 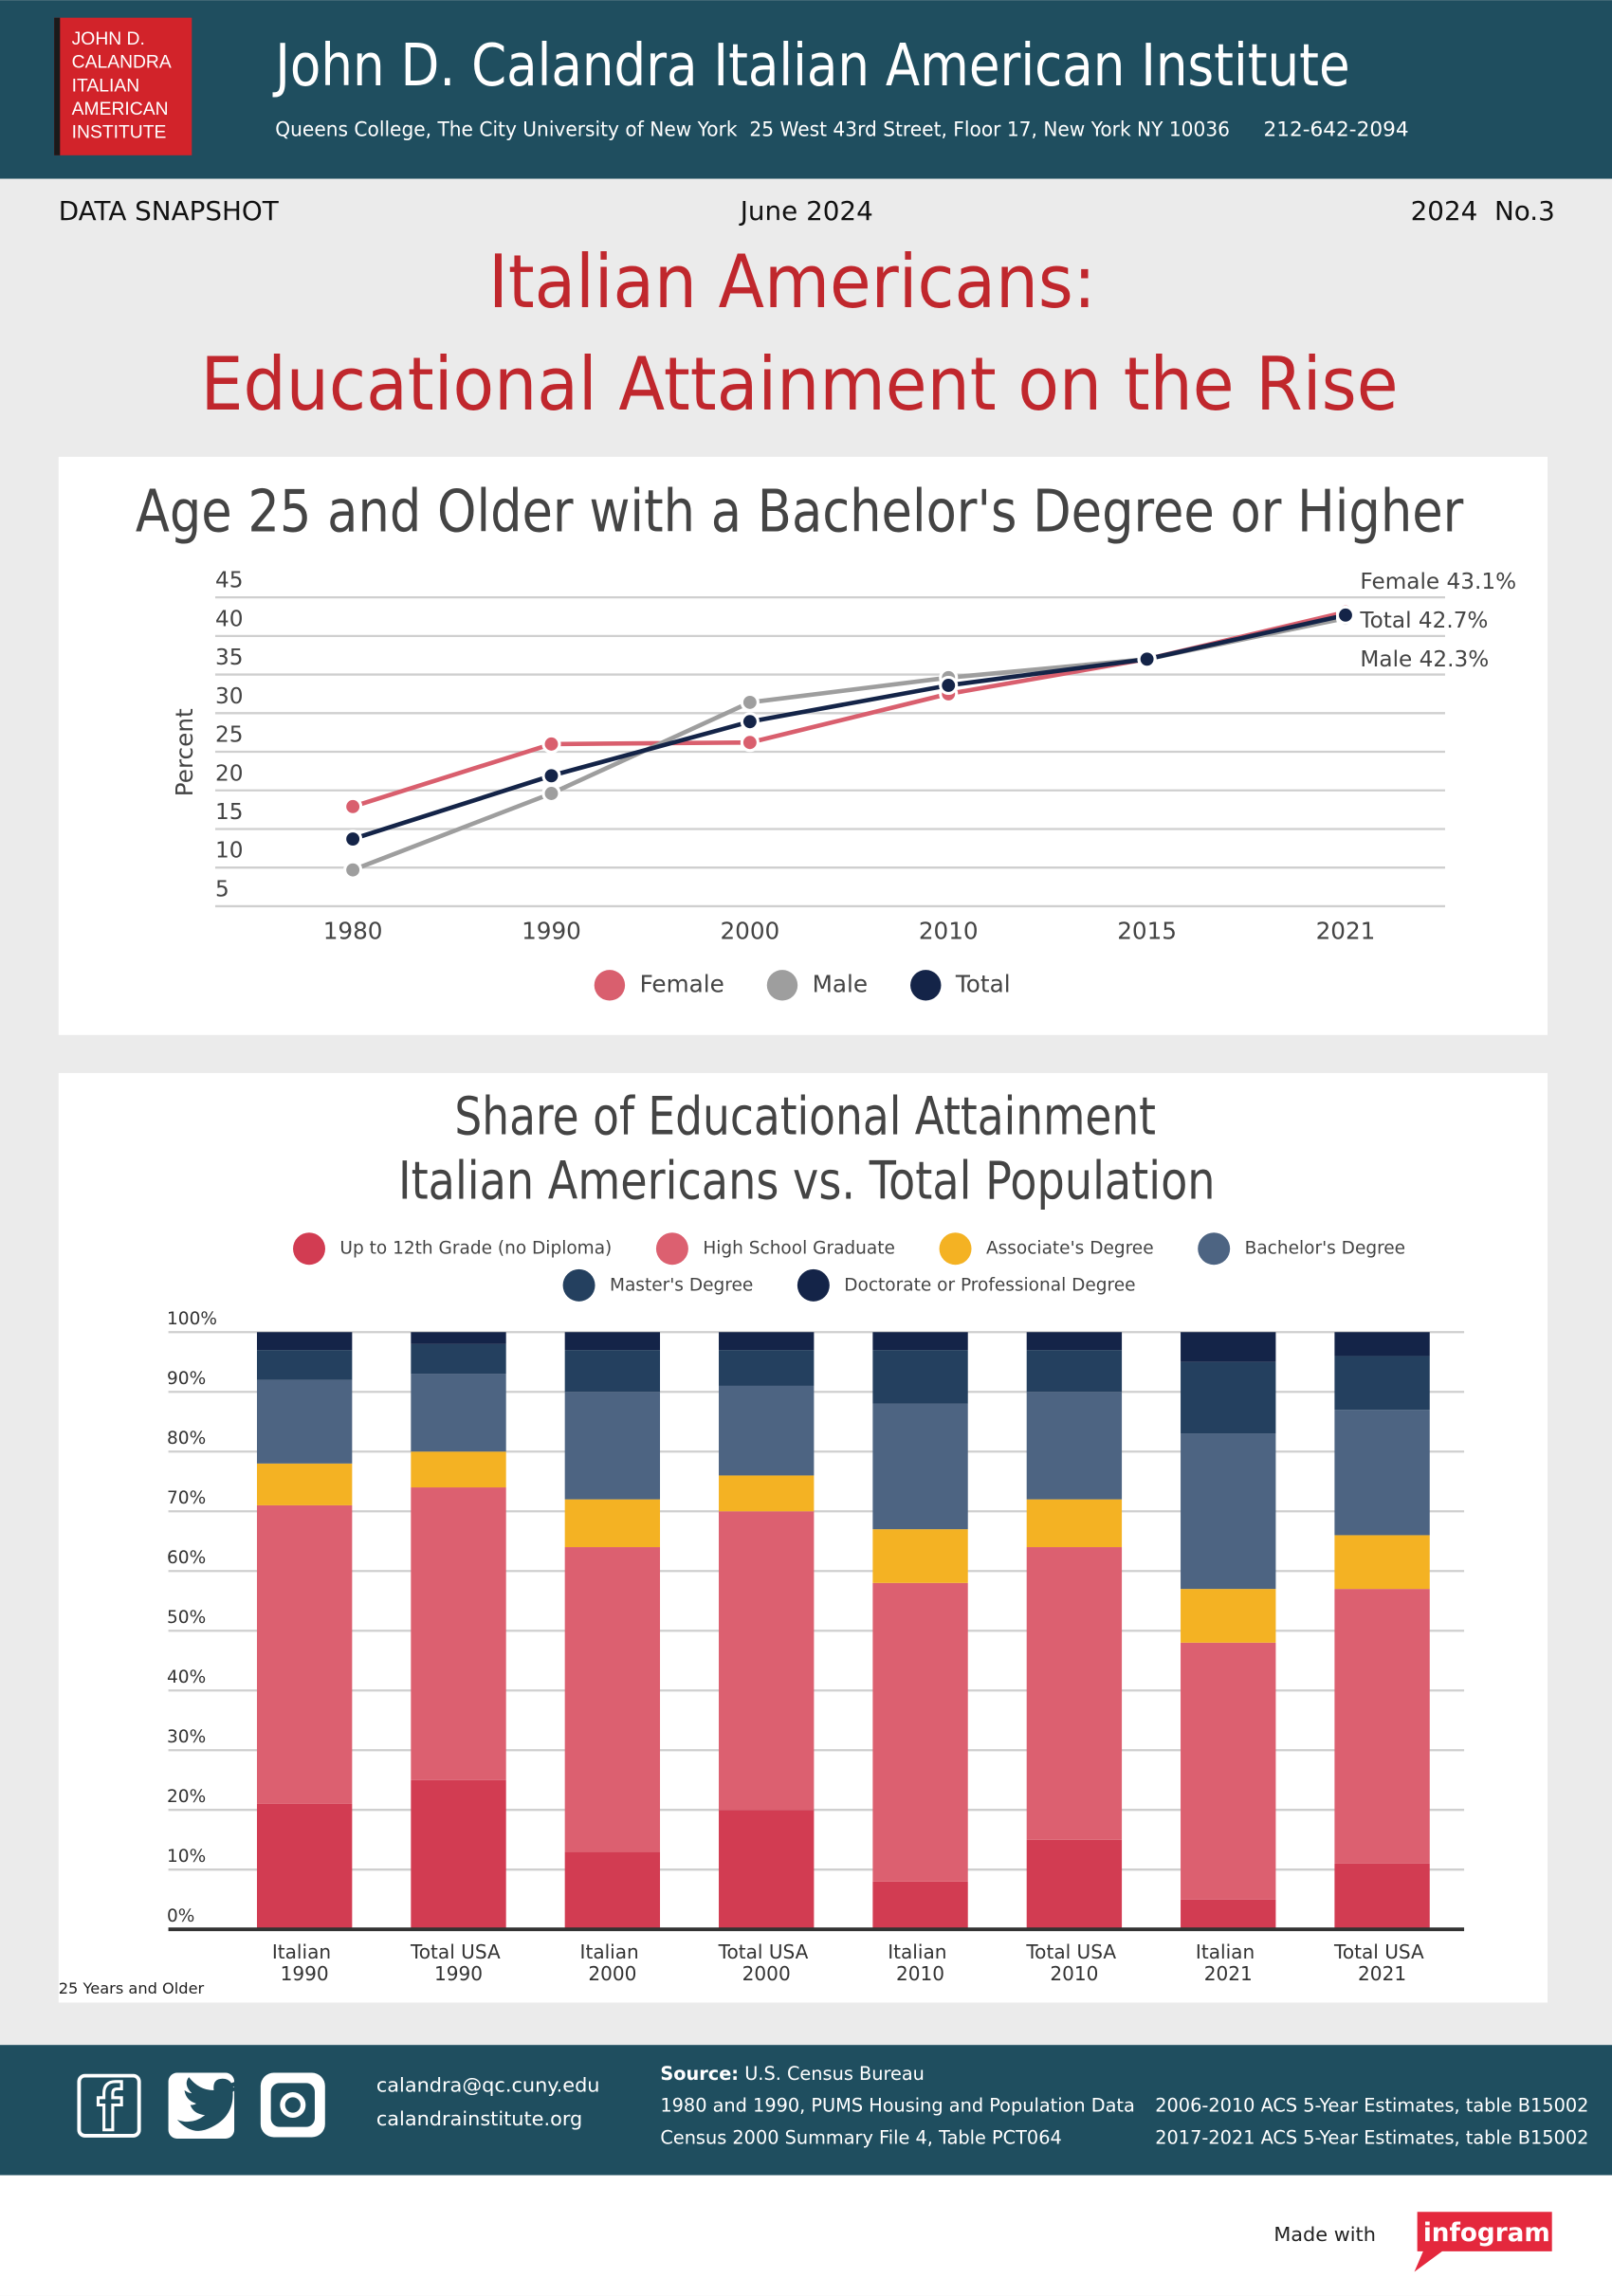 I want to click on logo-line: CALANDRA, so click(x=122, y=63).